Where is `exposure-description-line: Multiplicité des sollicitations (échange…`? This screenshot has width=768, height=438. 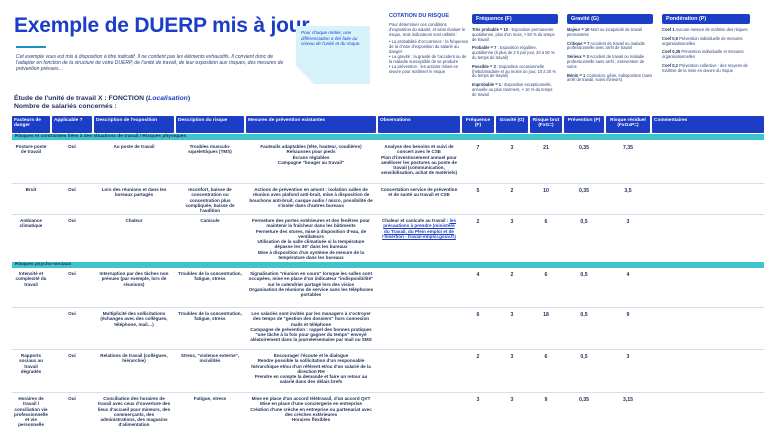
exposure-description-line: Multiplicité des sollicitations (échange… is located at coordinates (134, 319).